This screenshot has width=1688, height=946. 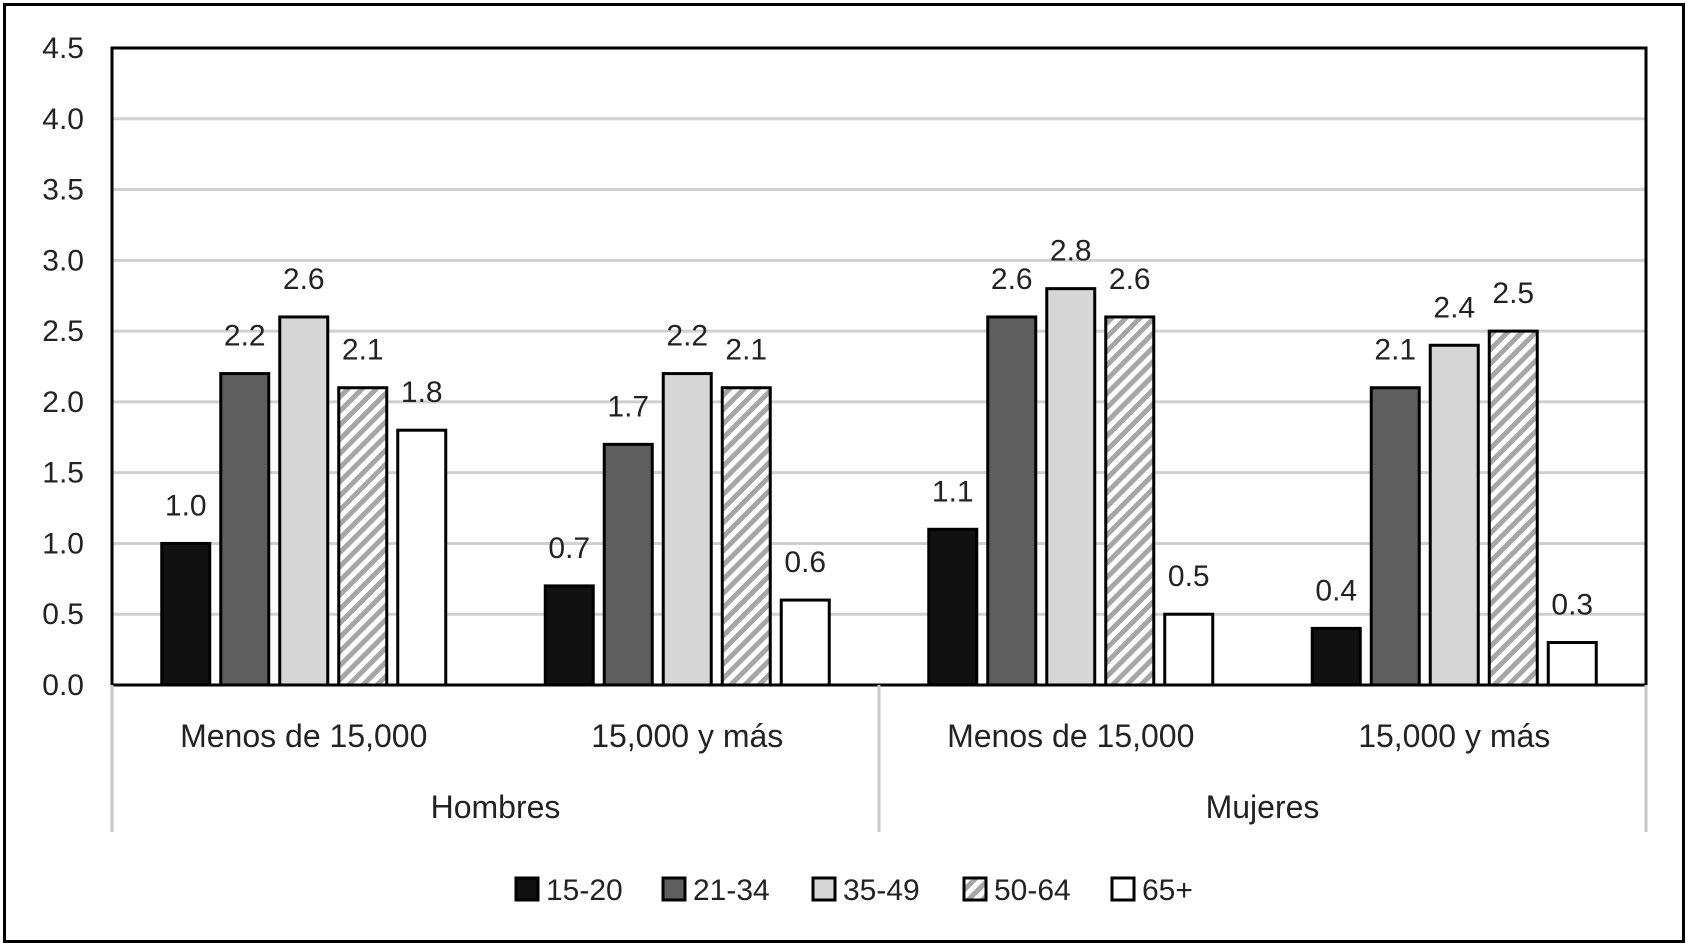 I want to click on data-label: 1.1, so click(x=953, y=491).